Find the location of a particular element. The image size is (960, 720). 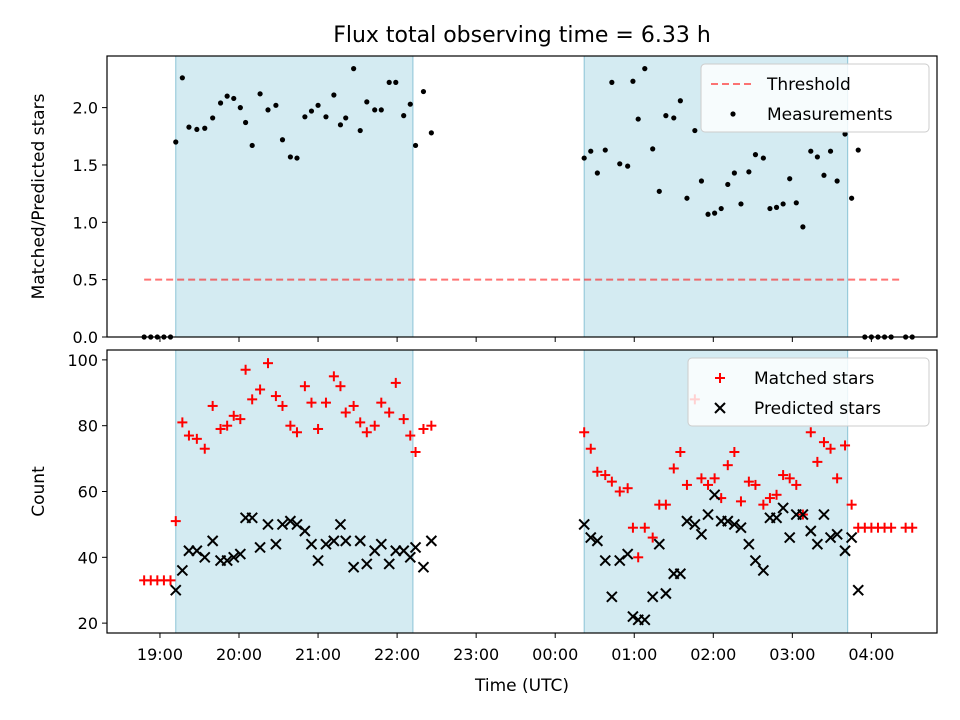

predicted-stars-point-40-b is located at coordinates (605, 560).